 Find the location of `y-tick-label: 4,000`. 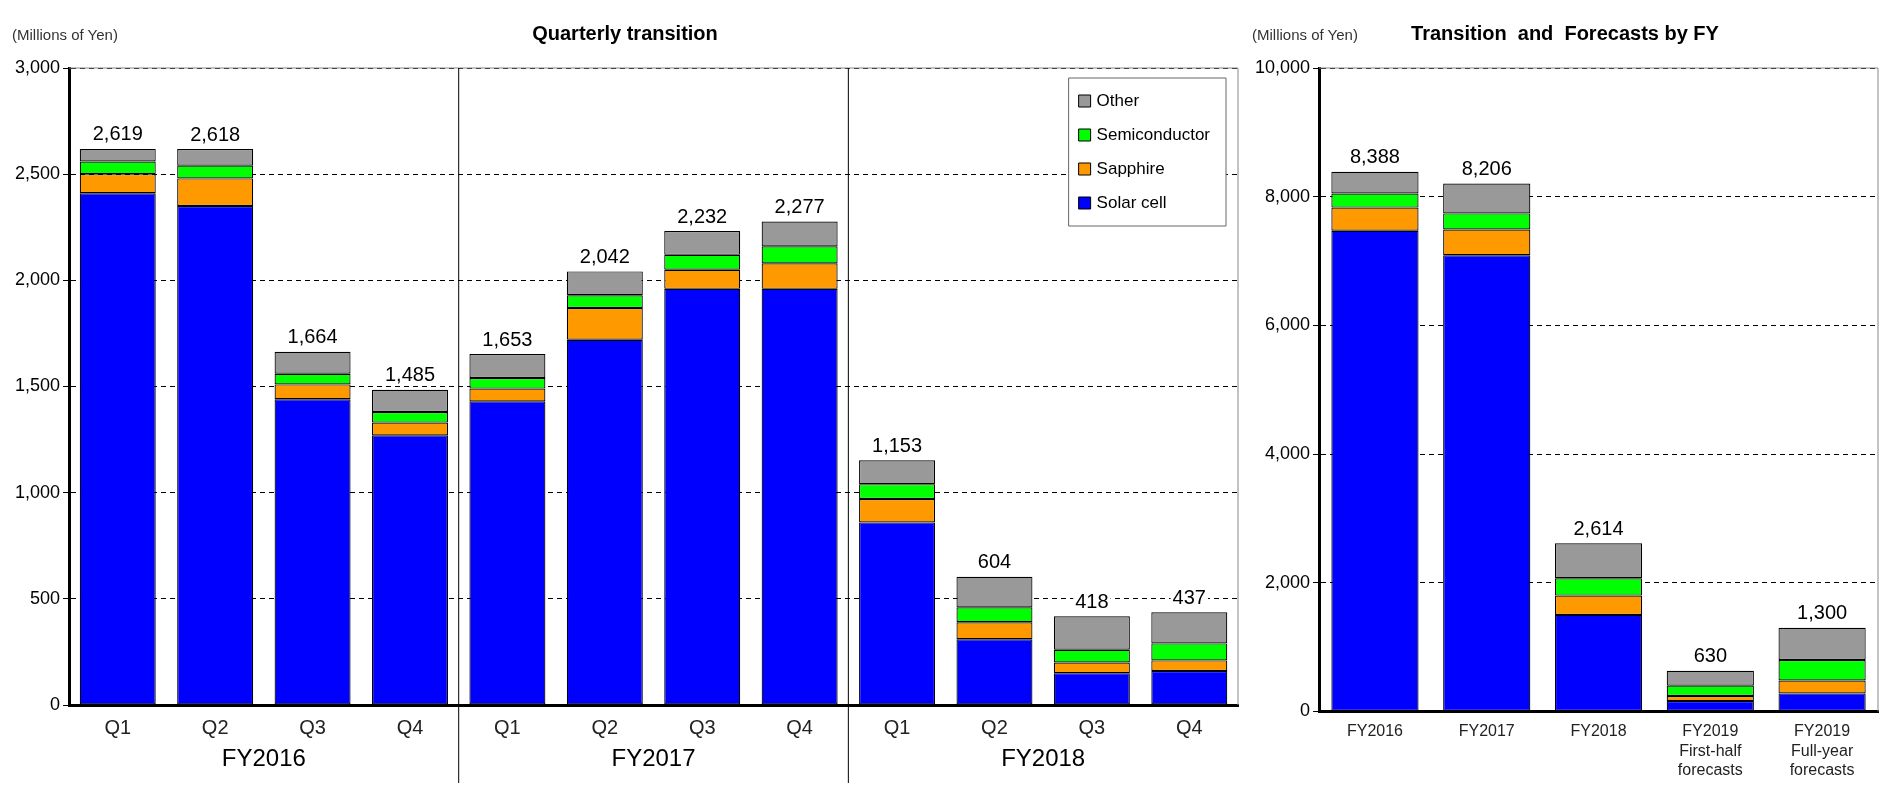

y-tick-label: 4,000 is located at coordinates (1288, 453).